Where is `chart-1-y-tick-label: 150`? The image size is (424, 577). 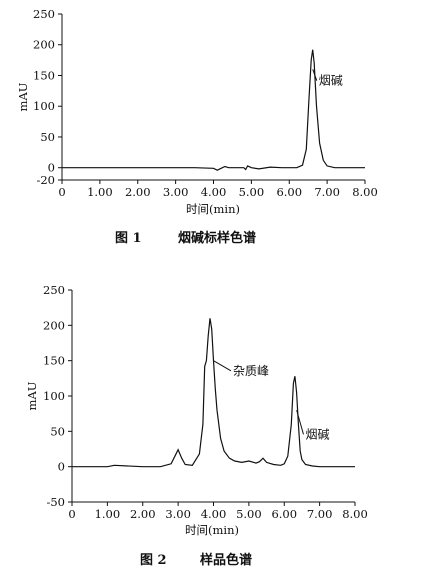 chart-1-y-tick-label: 150 is located at coordinates (44, 75).